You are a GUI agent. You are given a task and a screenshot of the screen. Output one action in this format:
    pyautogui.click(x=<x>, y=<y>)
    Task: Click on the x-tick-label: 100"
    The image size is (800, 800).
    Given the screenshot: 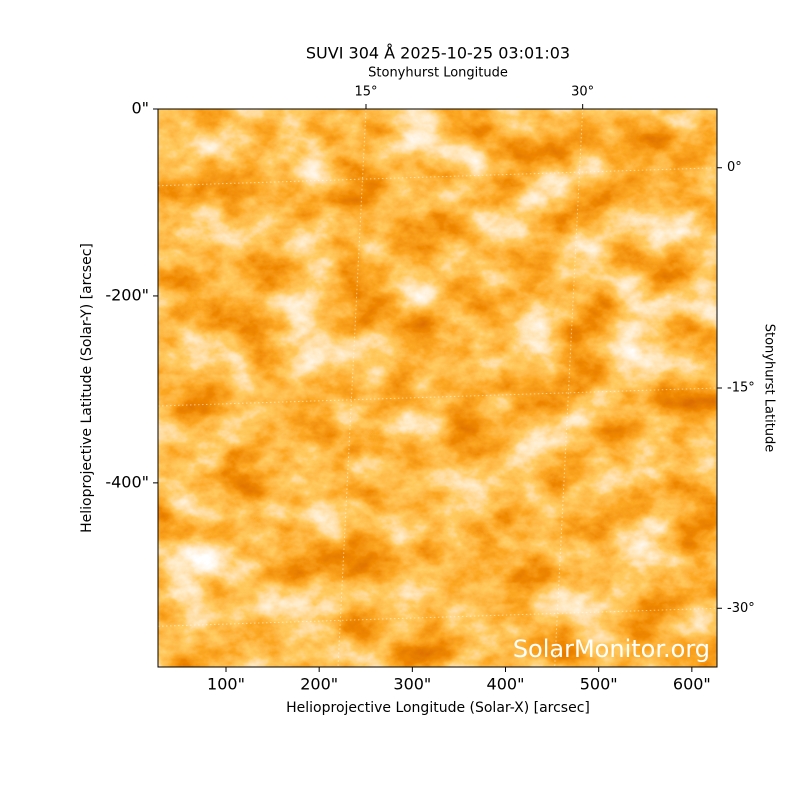 What is the action you would take?
    pyautogui.click(x=226, y=684)
    